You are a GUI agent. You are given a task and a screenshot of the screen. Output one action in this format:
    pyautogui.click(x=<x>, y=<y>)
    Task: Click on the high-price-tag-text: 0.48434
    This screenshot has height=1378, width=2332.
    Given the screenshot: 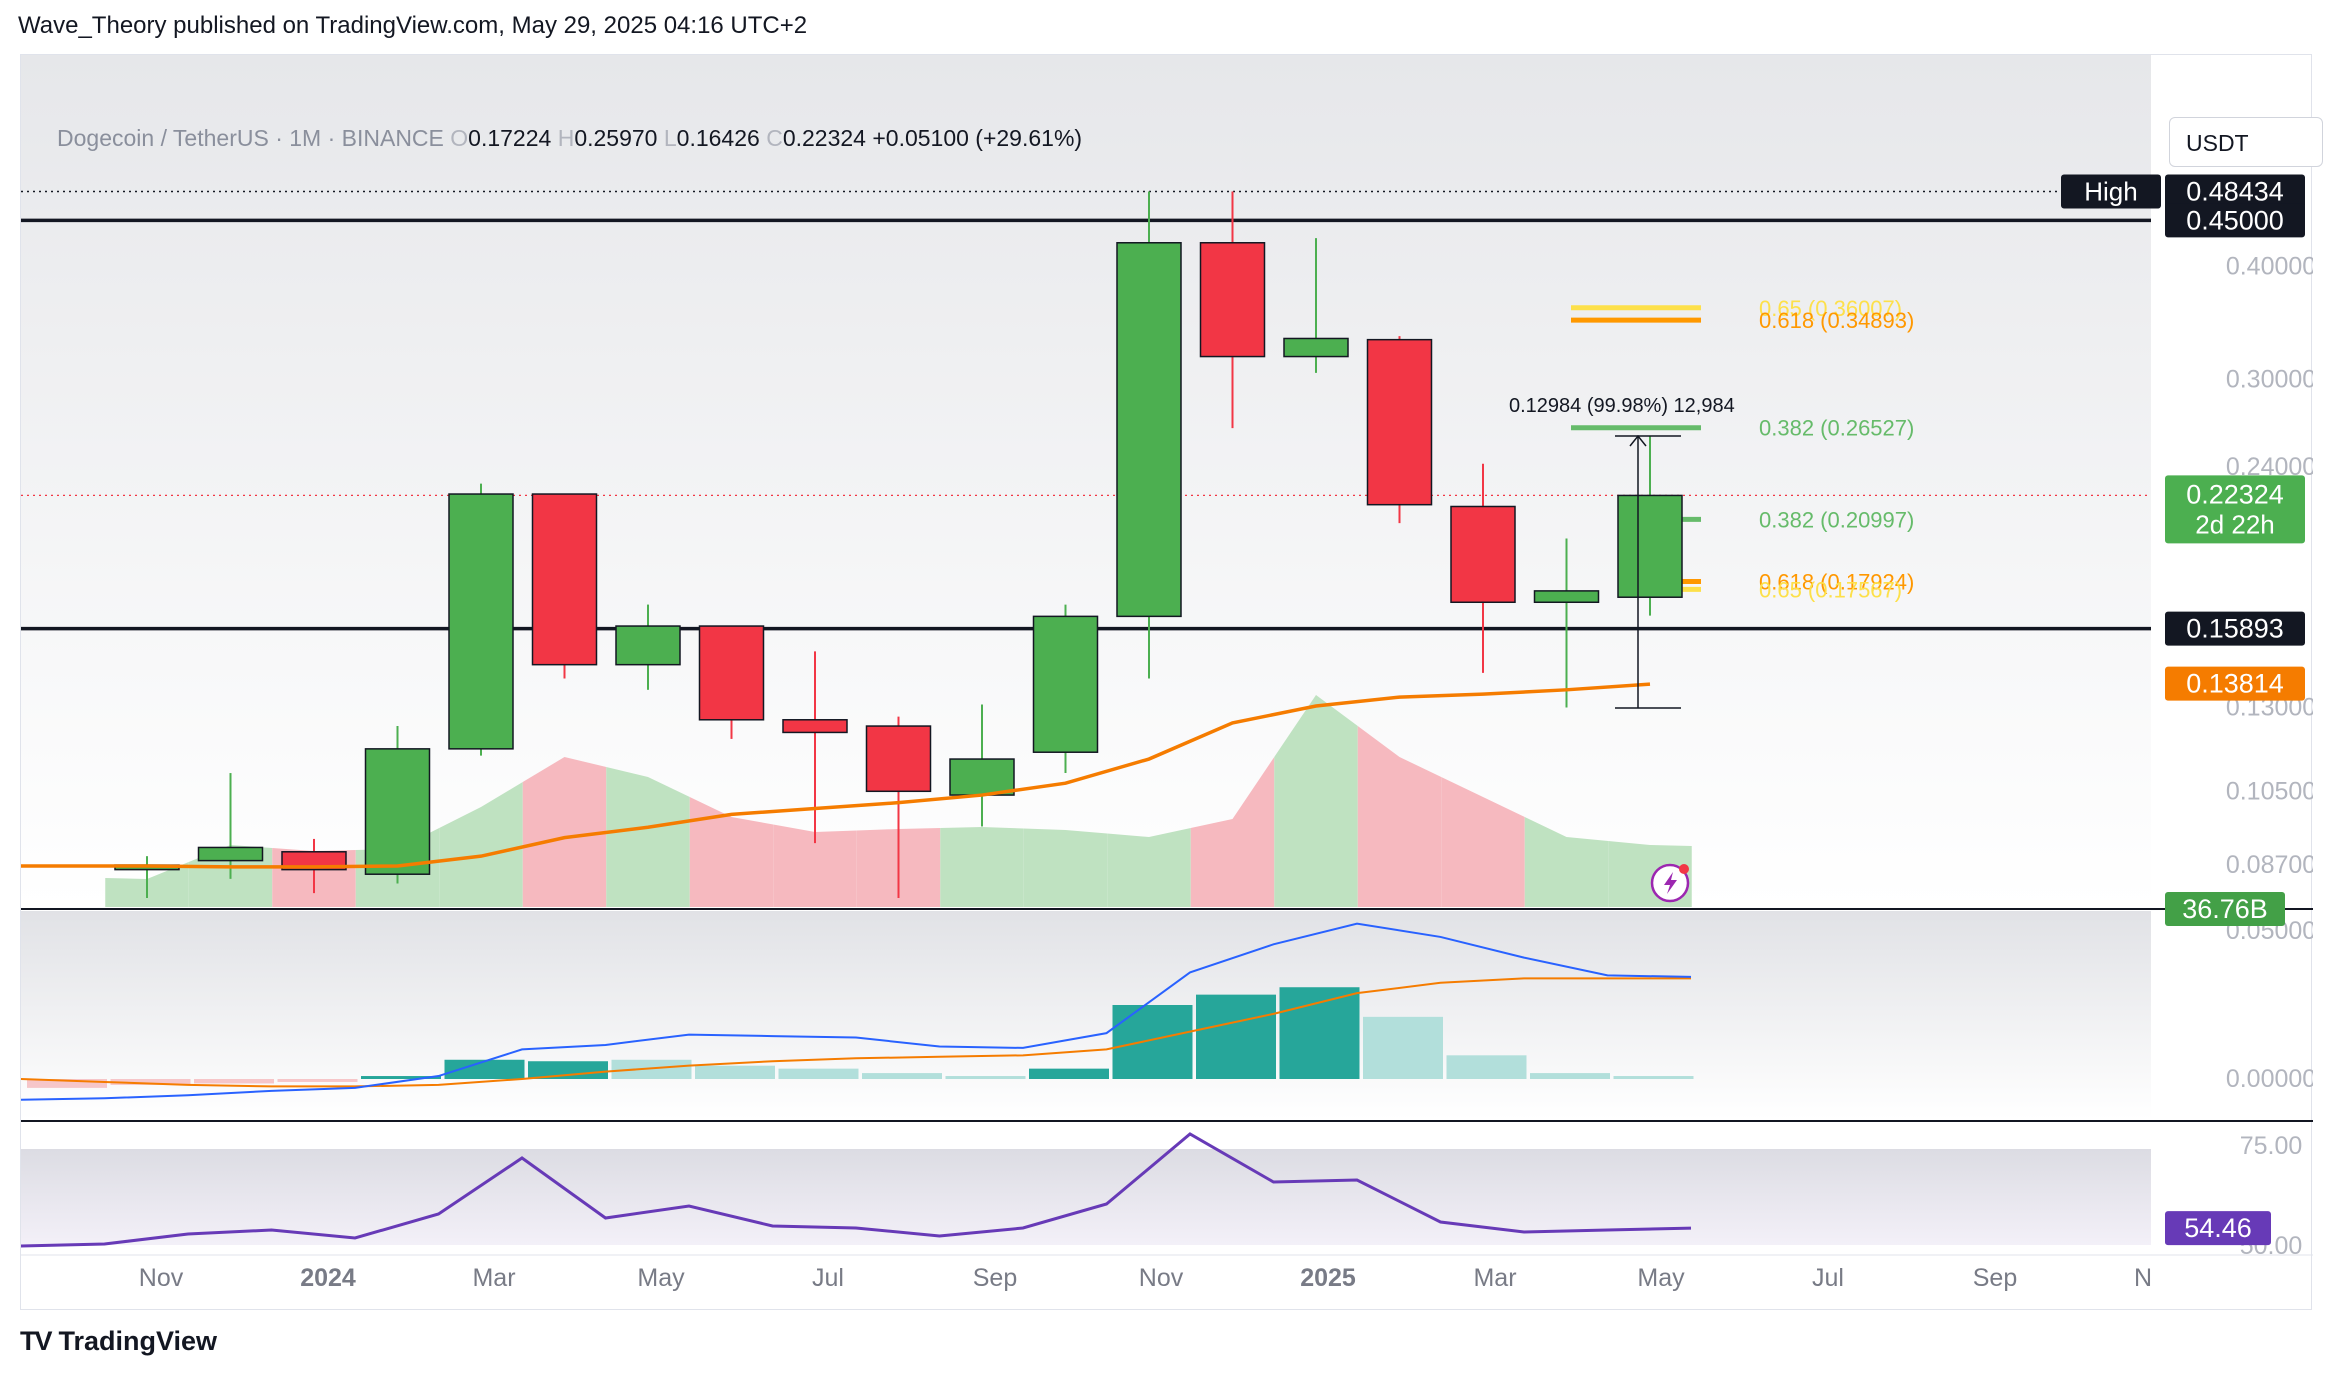 What is the action you would take?
    pyautogui.click(x=2235, y=191)
    